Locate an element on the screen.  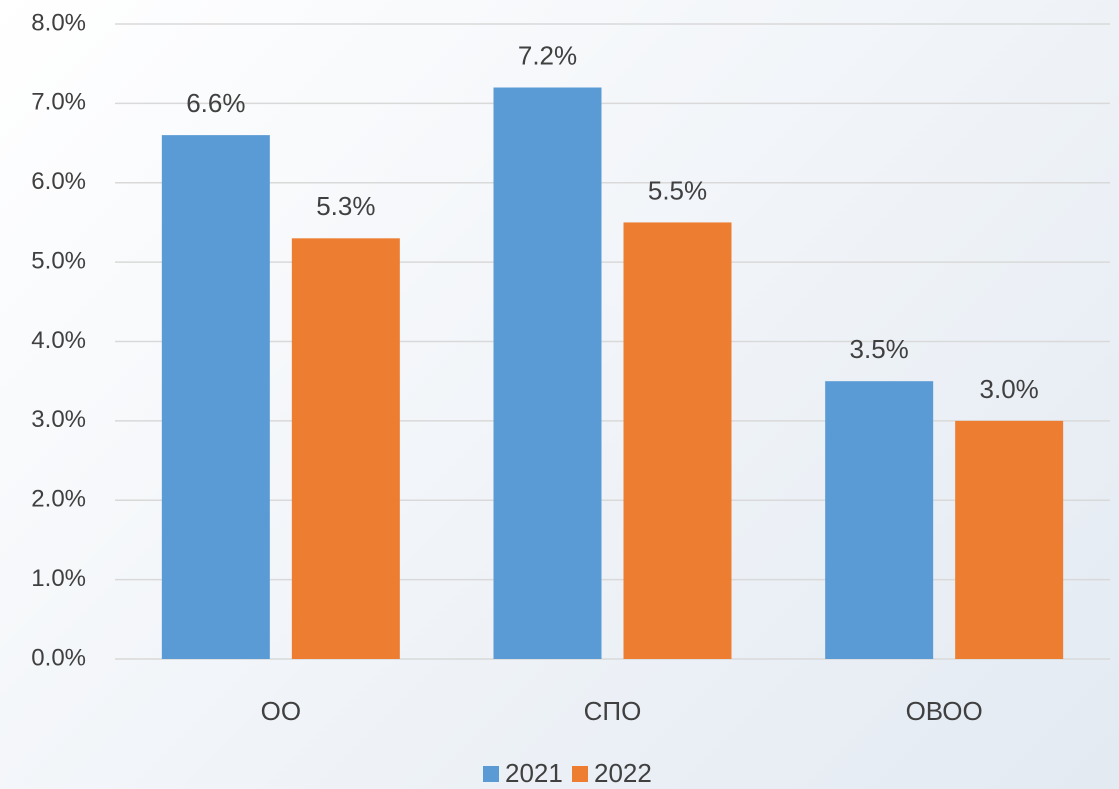
y-tick-label: 3.0% is located at coordinates (58, 419).